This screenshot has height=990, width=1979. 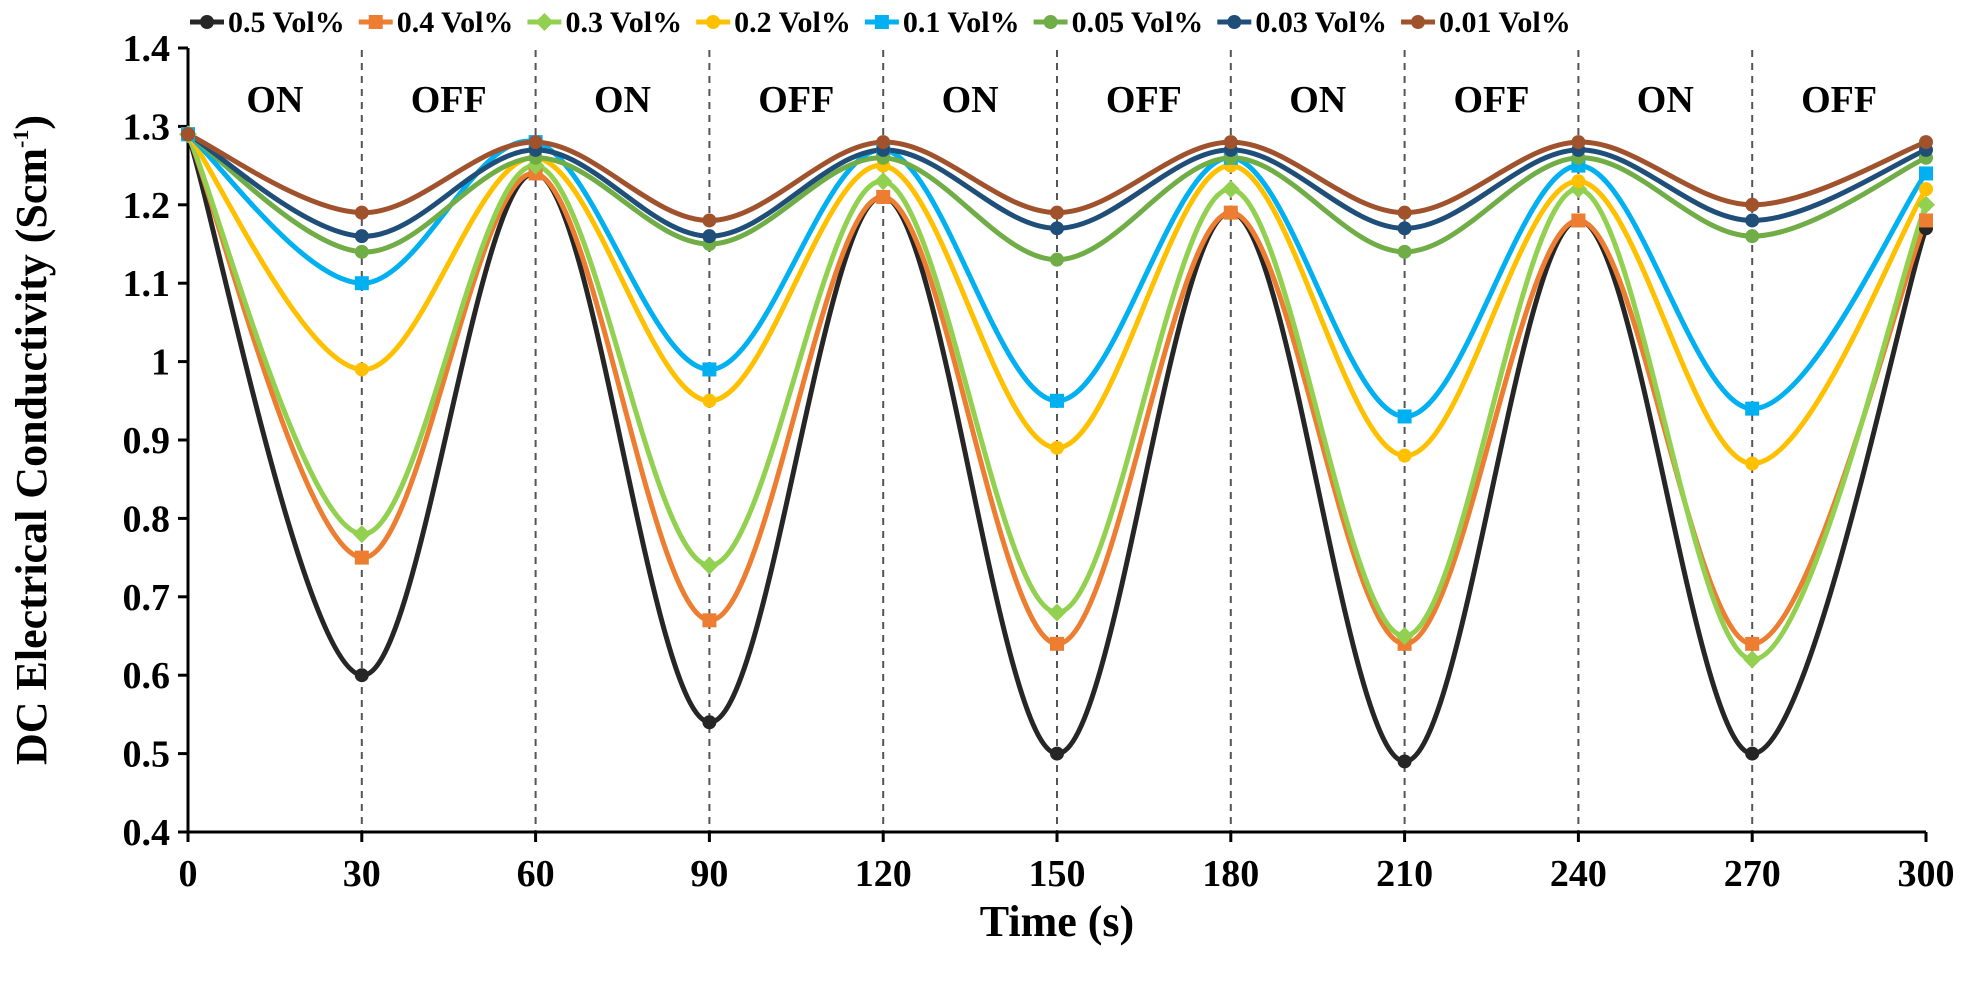 I want to click on x-tick-label: 120, so click(x=883, y=874).